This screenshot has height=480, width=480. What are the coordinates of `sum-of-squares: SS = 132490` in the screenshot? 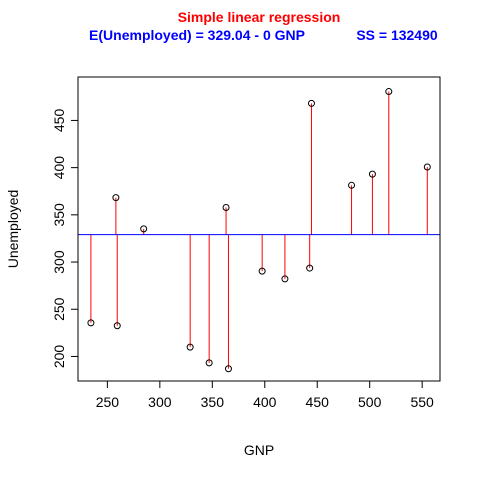 It's located at (397, 35).